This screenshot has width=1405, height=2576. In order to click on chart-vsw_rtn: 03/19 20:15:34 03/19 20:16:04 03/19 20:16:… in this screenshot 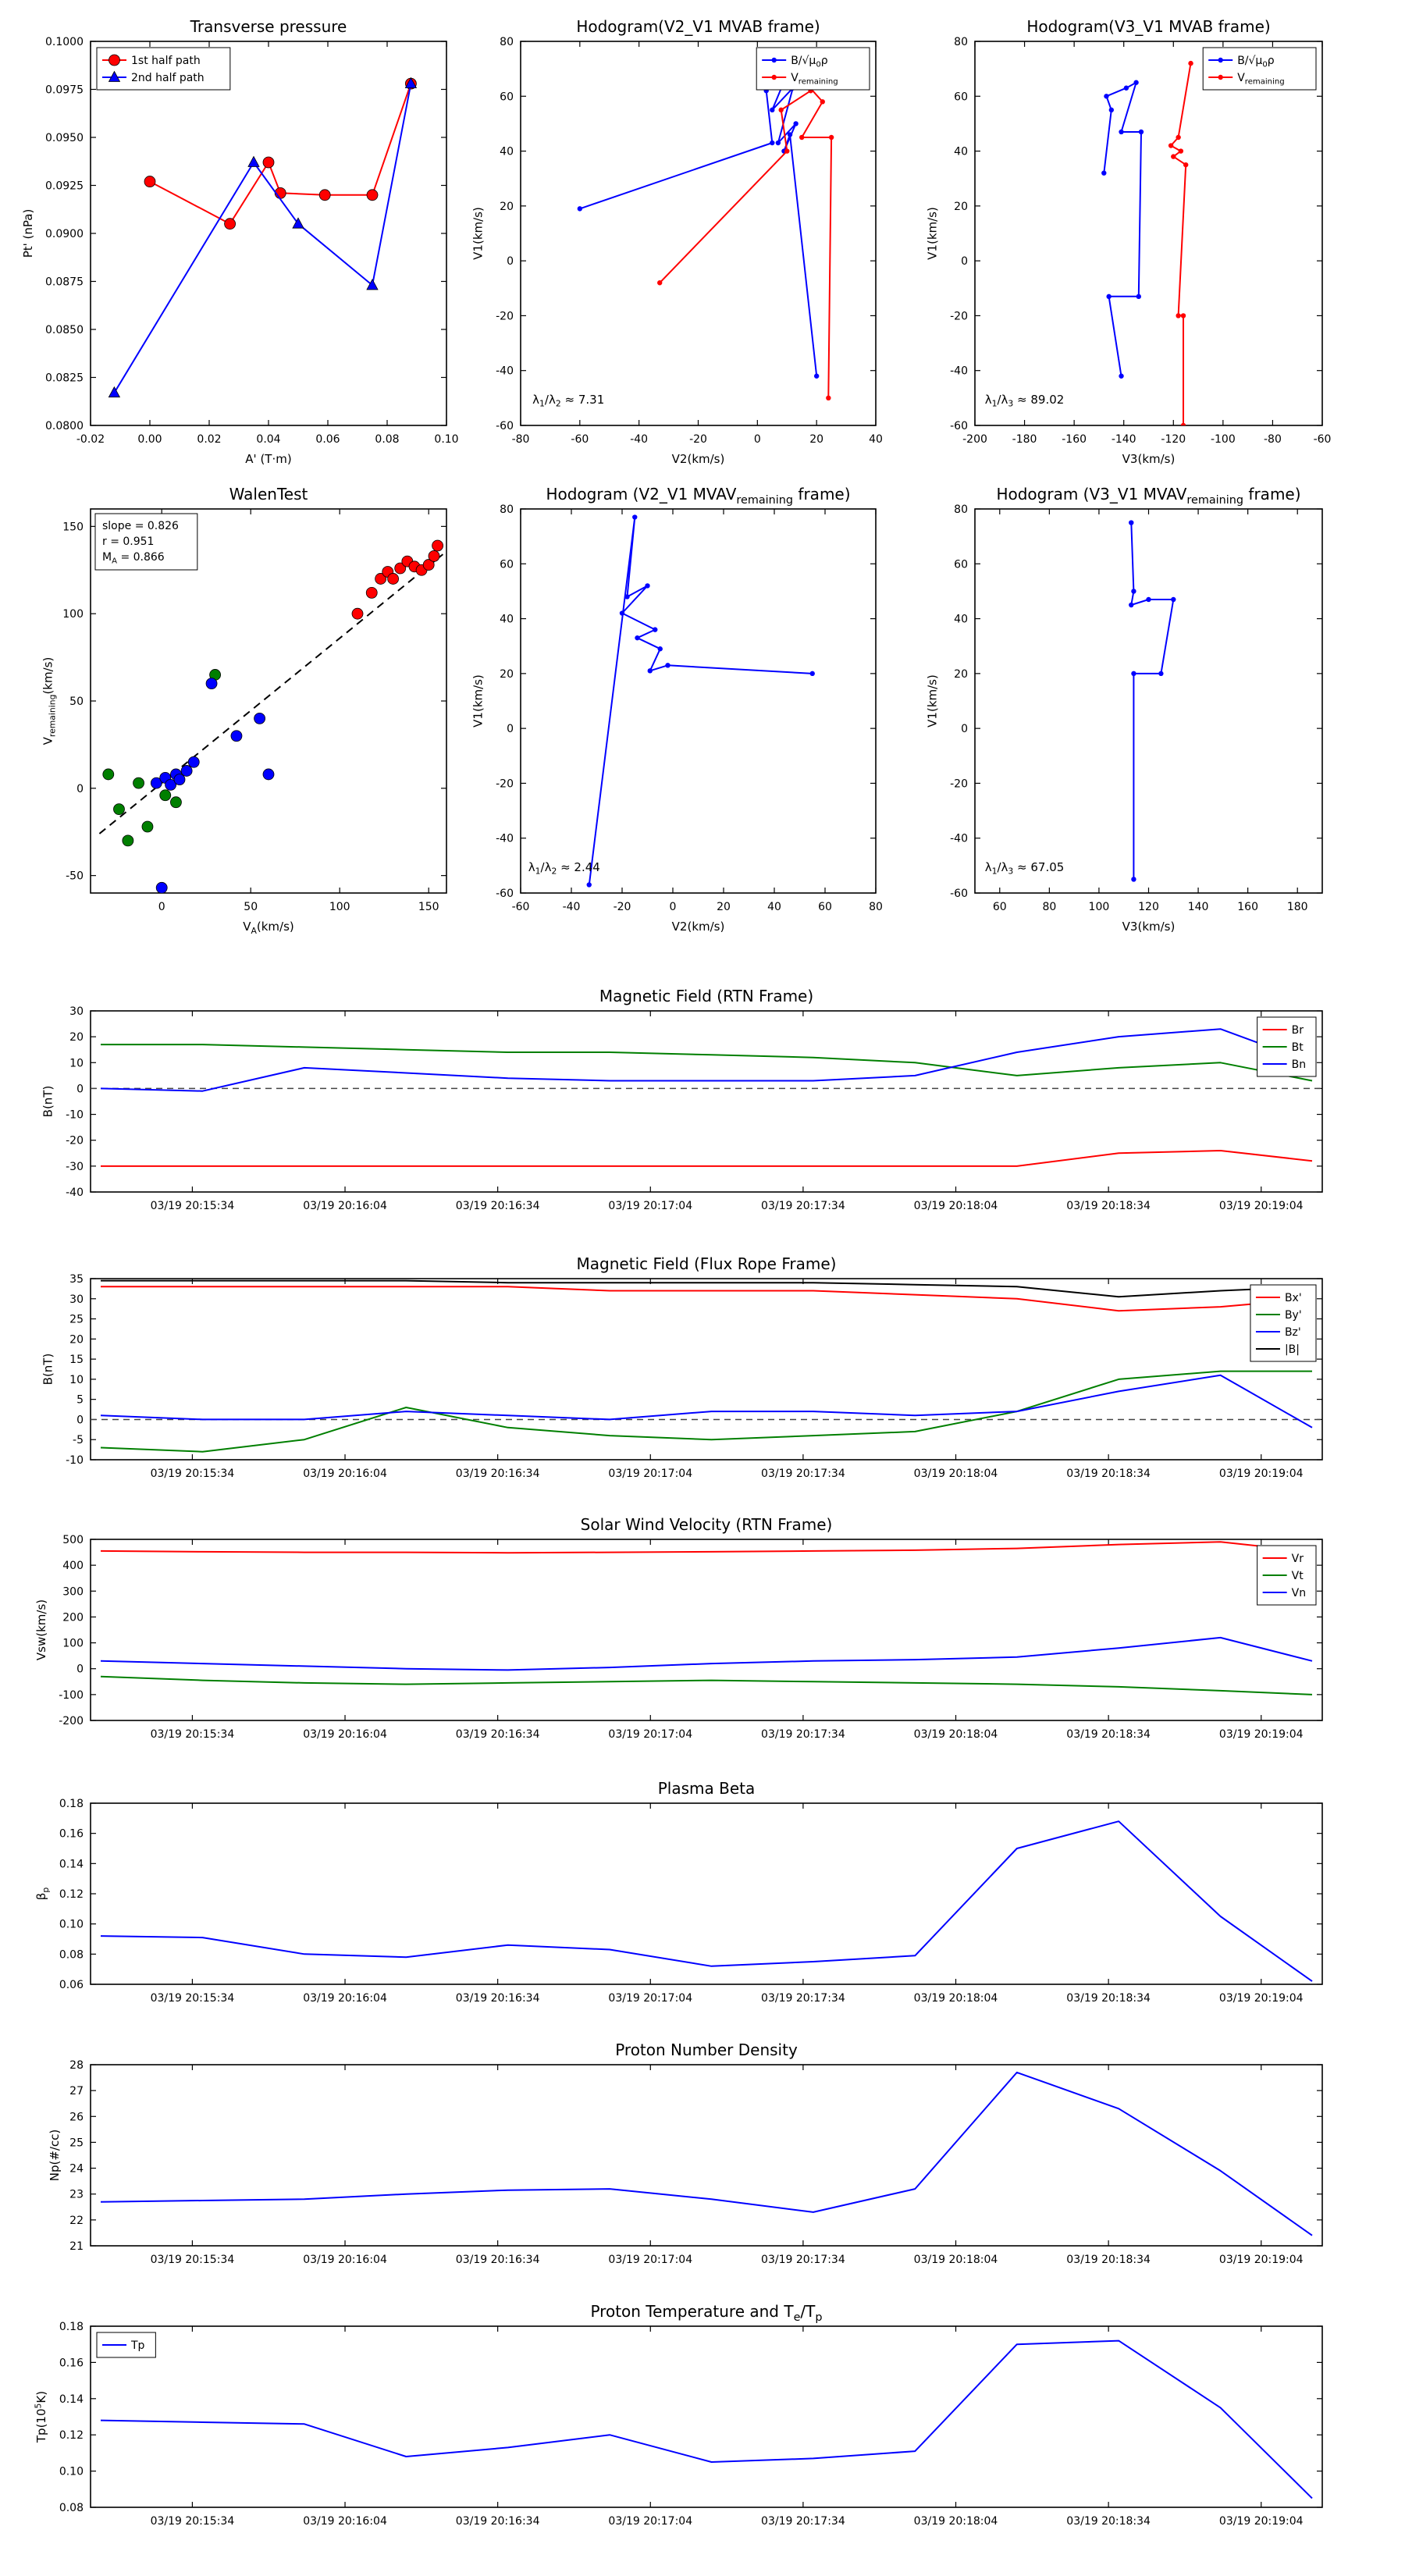, I will do `click(679, 1628)`.